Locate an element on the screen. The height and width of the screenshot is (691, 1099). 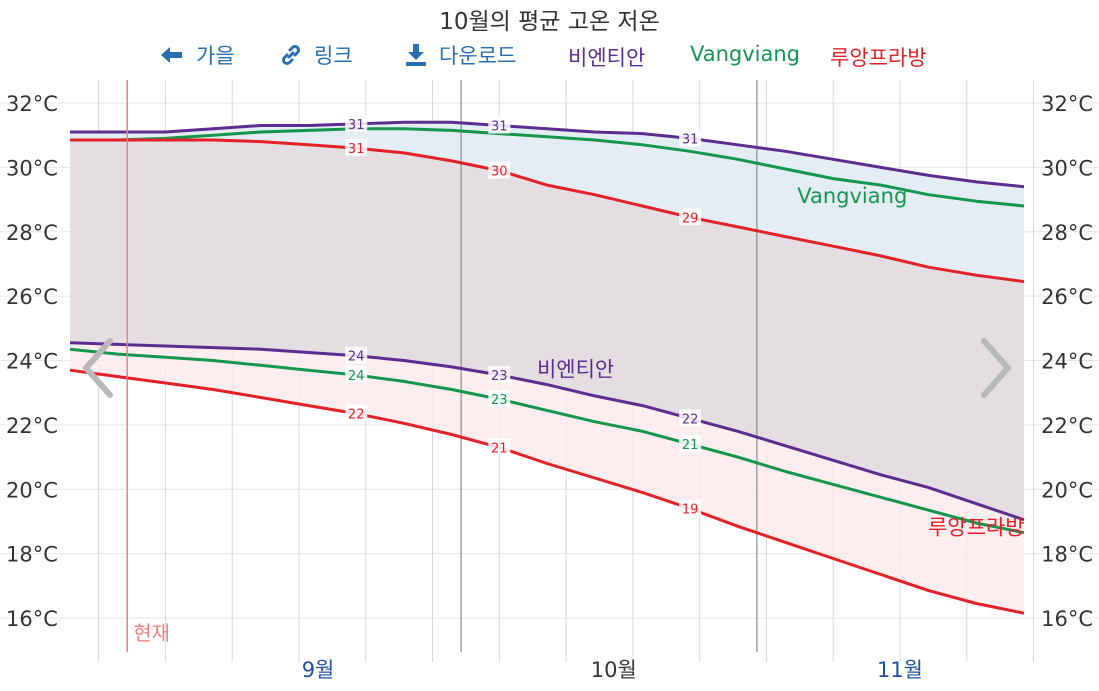
link-button: 링크 is located at coordinates (316, 55).